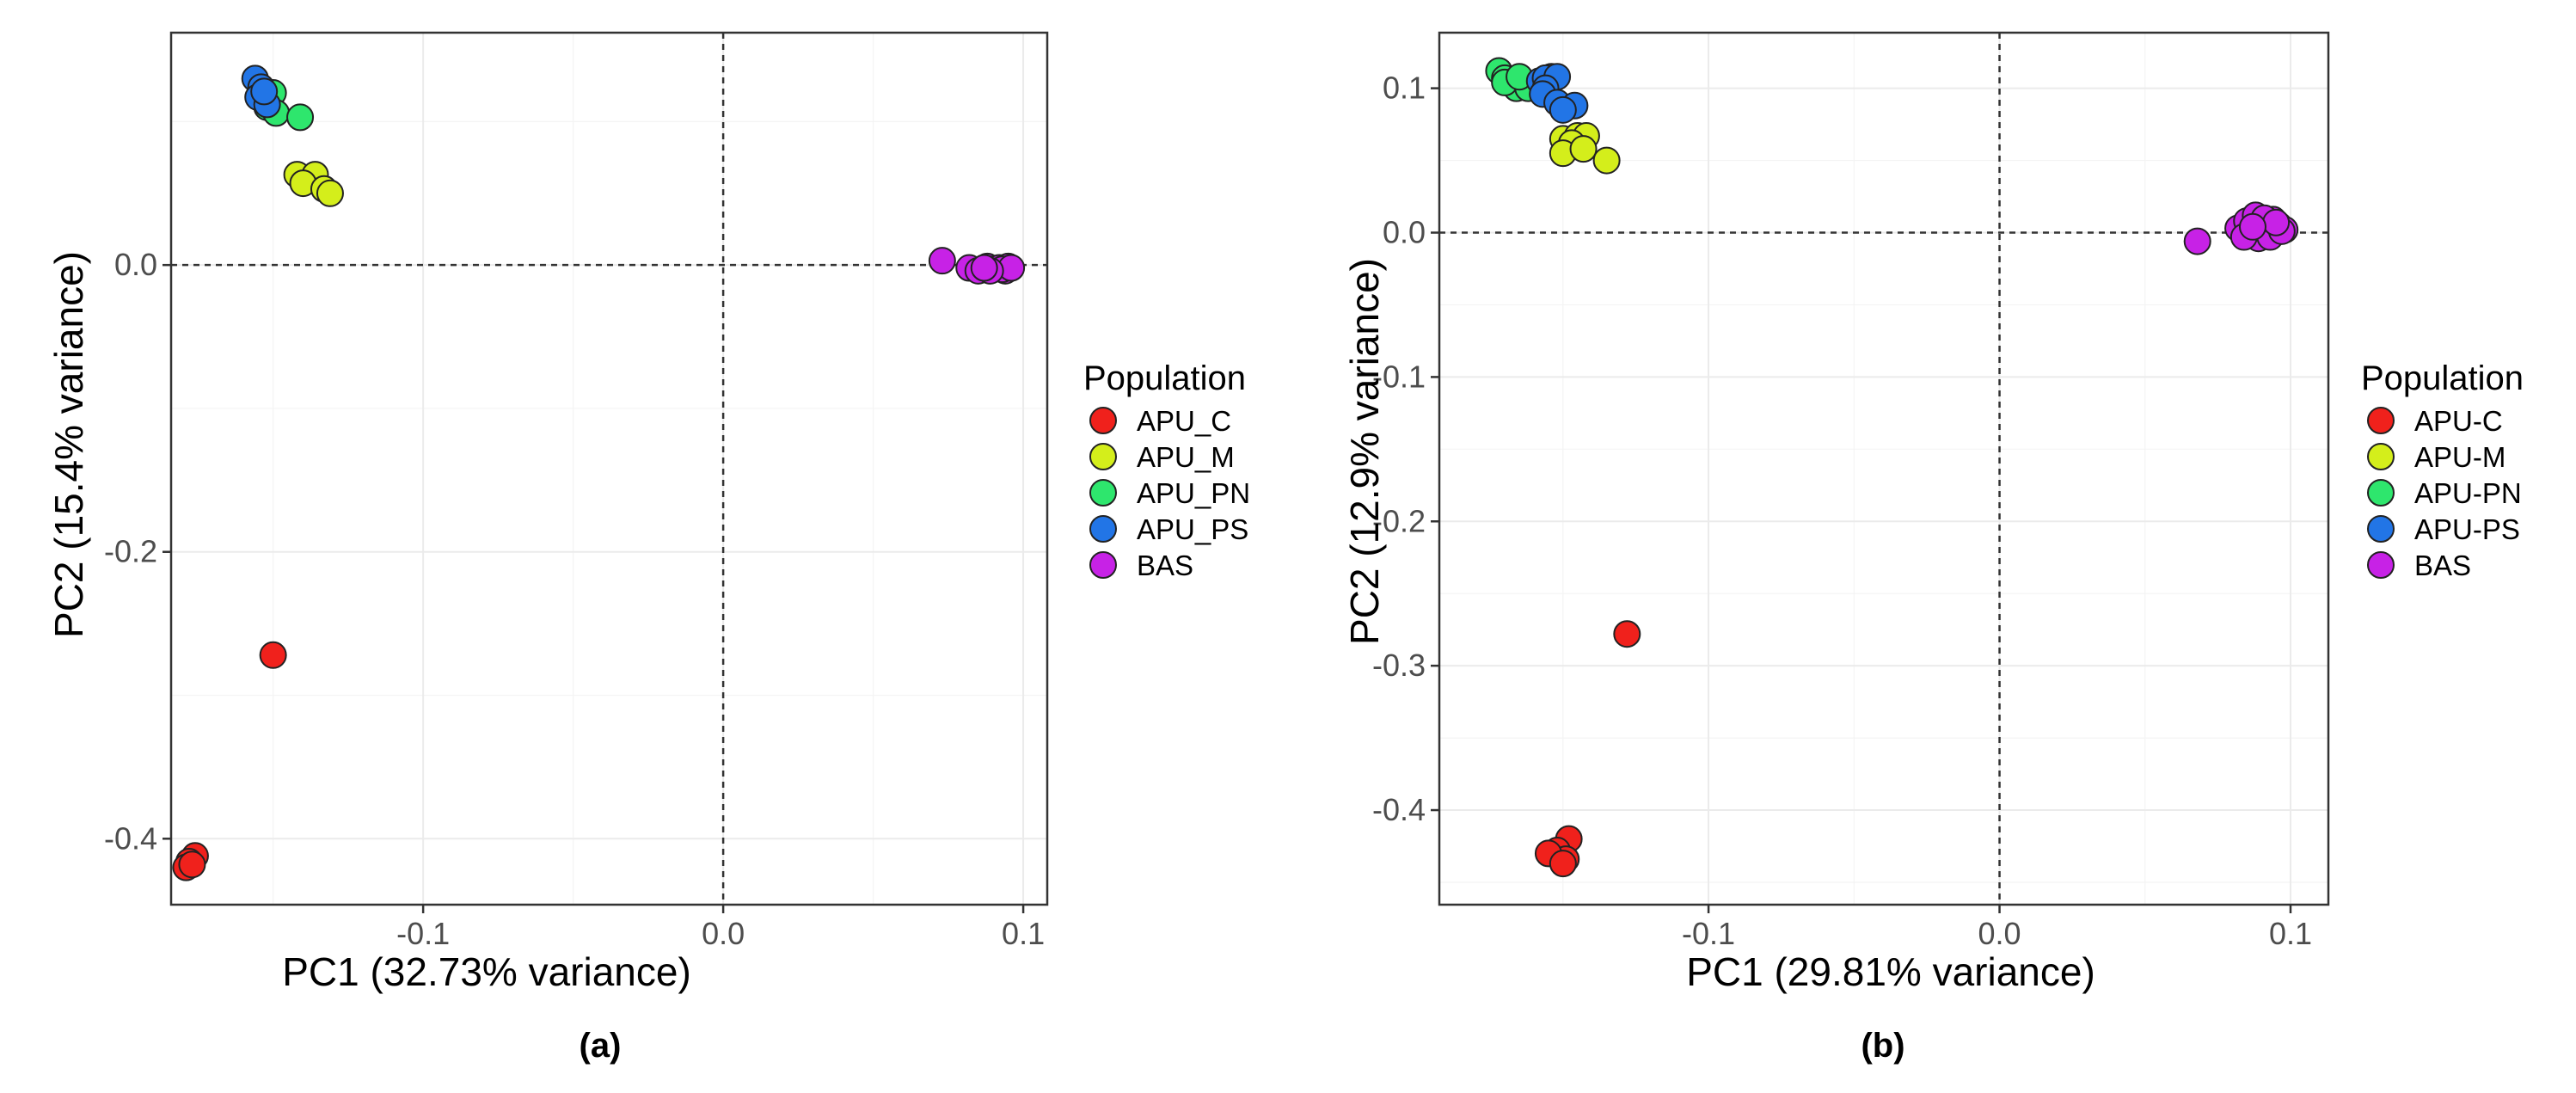 The image size is (2576, 1093). Describe the element at coordinates (1882, 1046) in the screenshot. I see `caption-b: (b)` at that location.